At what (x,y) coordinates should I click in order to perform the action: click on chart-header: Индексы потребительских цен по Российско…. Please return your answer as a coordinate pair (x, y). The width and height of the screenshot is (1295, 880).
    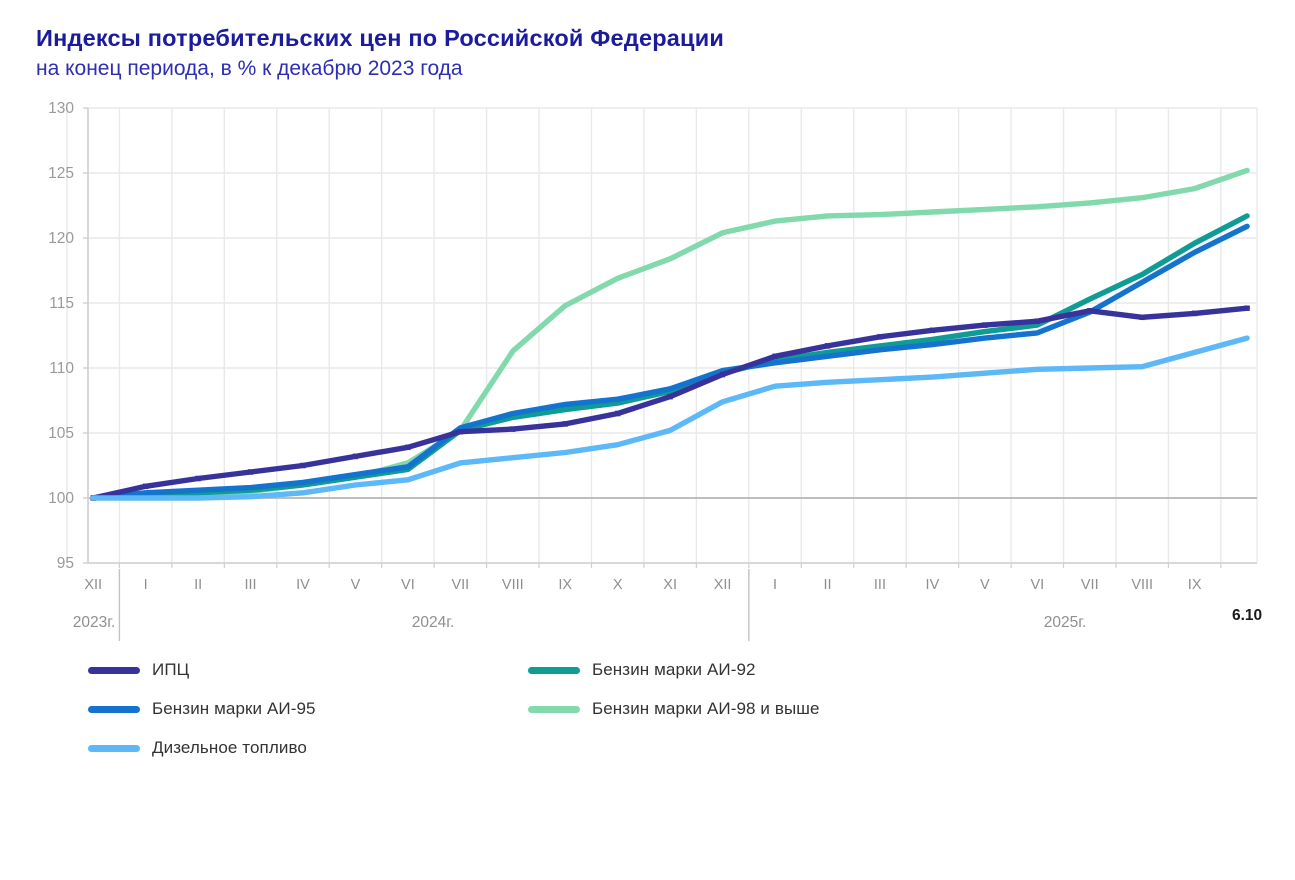
    Looking at the image, I should click on (647, 41).